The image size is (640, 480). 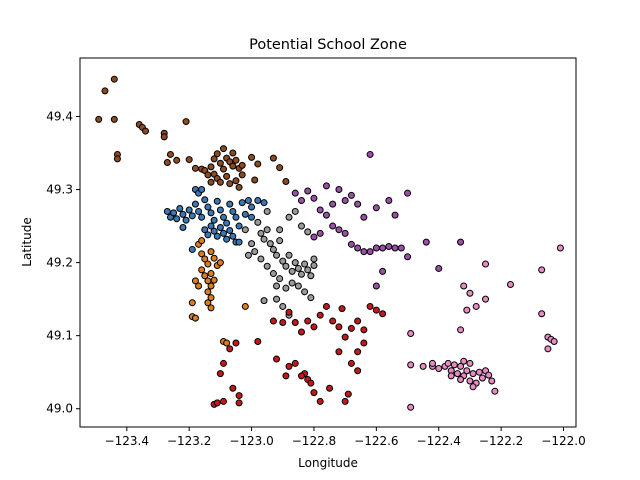 What do you see at coordinates (59, 336) in the screenshot?
I see `y-tick-label: 49.1` at bounding box center [59, 336].